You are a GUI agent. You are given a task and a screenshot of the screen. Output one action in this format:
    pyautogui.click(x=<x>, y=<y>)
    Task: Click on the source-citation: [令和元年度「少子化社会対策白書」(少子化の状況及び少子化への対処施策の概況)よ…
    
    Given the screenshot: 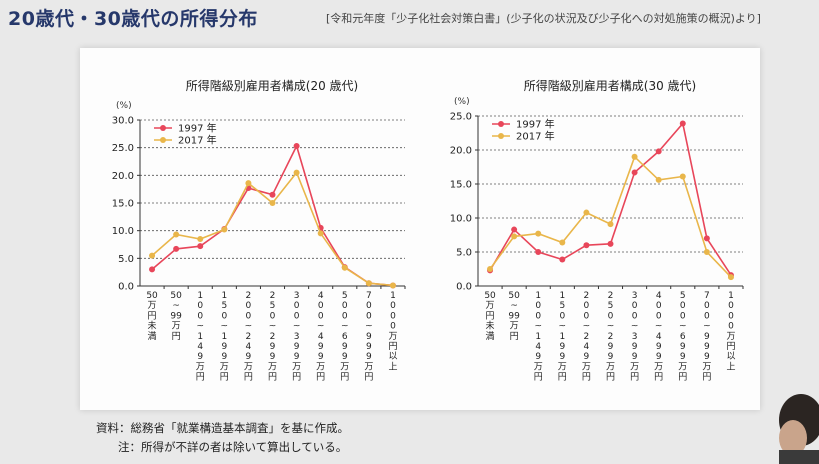 What is the action you would take?
    pyautogui.click(x=543, y=18)
    